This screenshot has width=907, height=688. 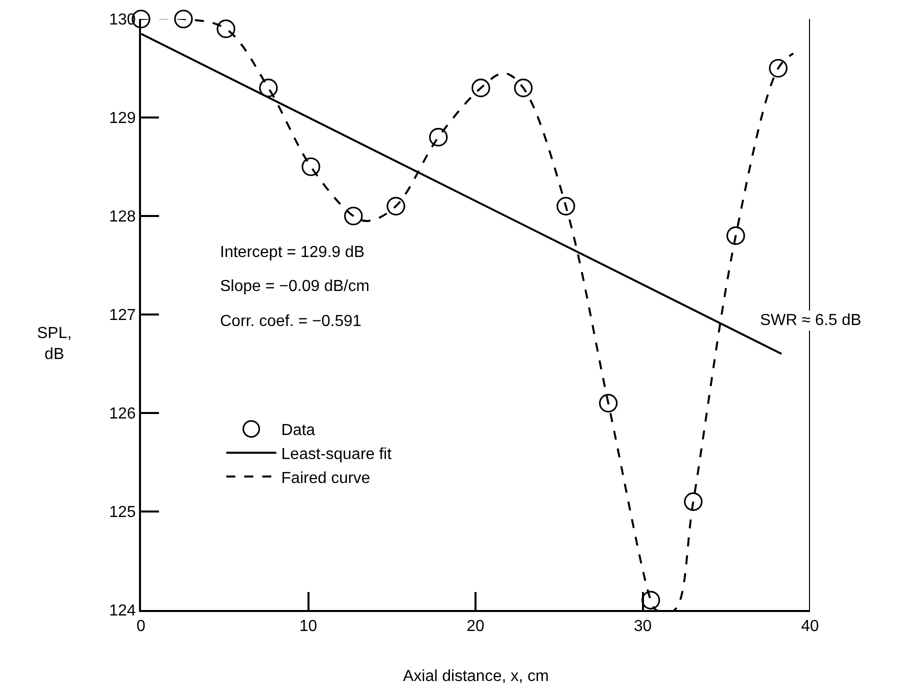 I want to click on x-tick-label: 30, so click(x=643, y=627).